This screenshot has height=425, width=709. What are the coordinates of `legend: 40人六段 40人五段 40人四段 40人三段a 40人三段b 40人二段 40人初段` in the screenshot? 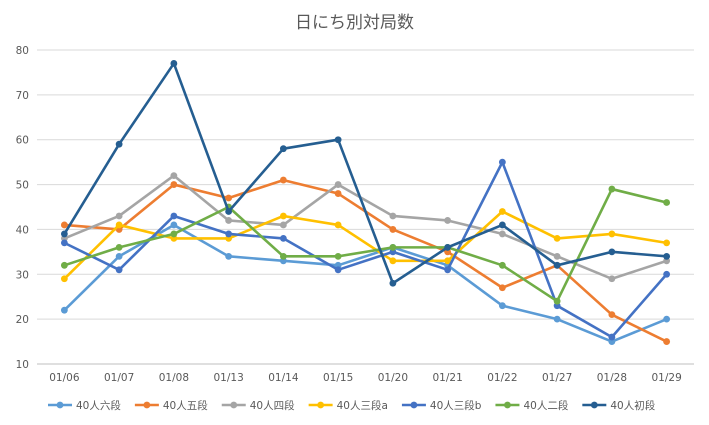 It's located at (352, 405).